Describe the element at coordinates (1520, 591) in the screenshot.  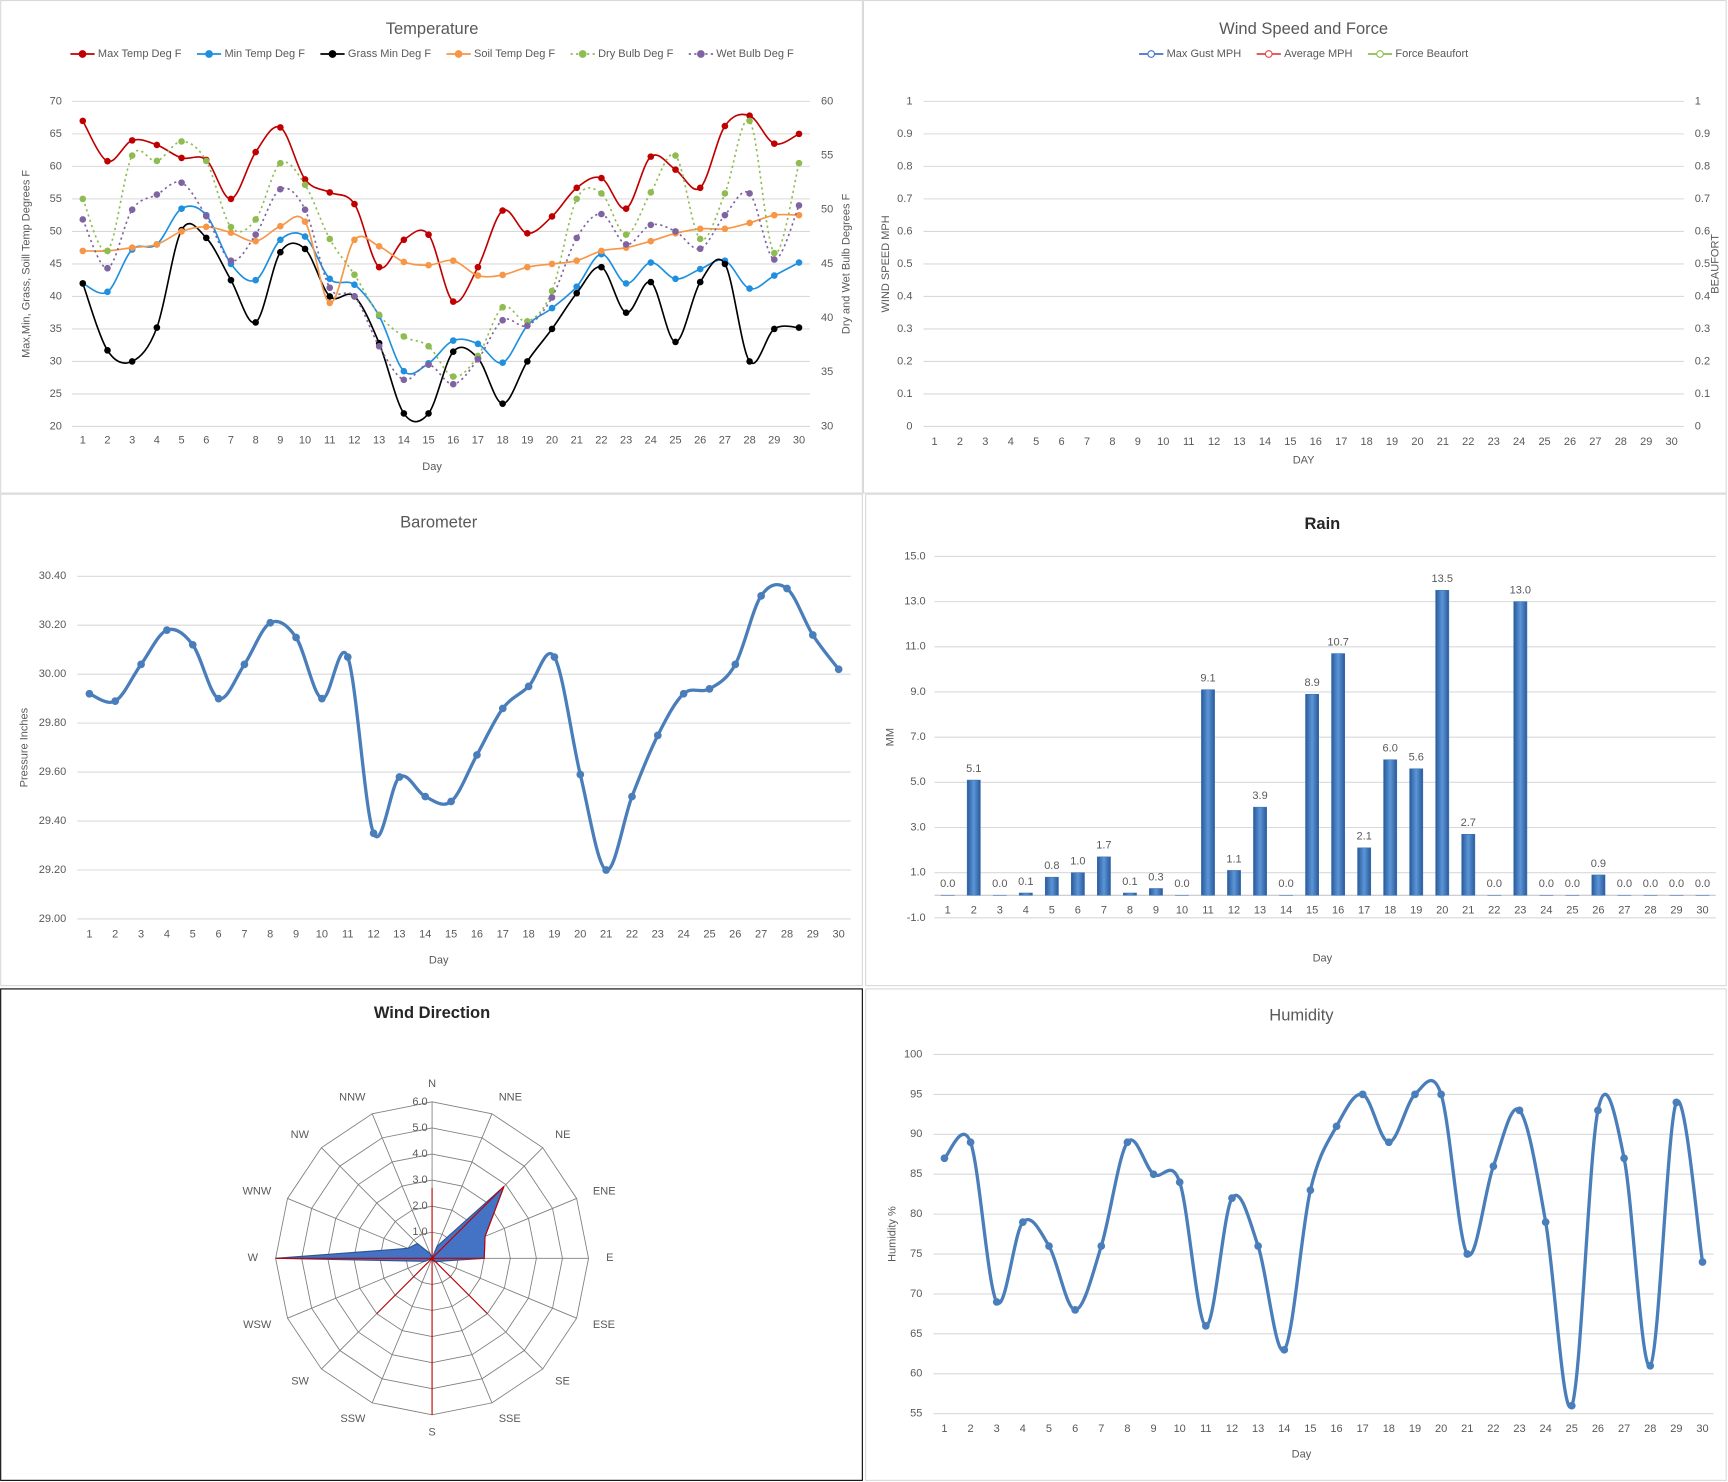
I see `data-label: 13.0` at that location.